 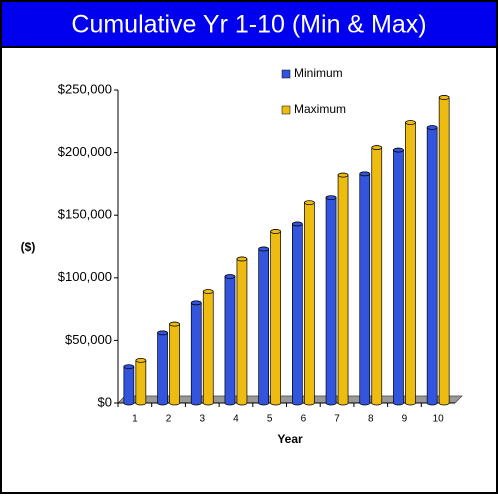 What do you see at coordinates (290, 439) in the screenshot?
I see `x-axis-label: Year` at bounding box center [290, 439].